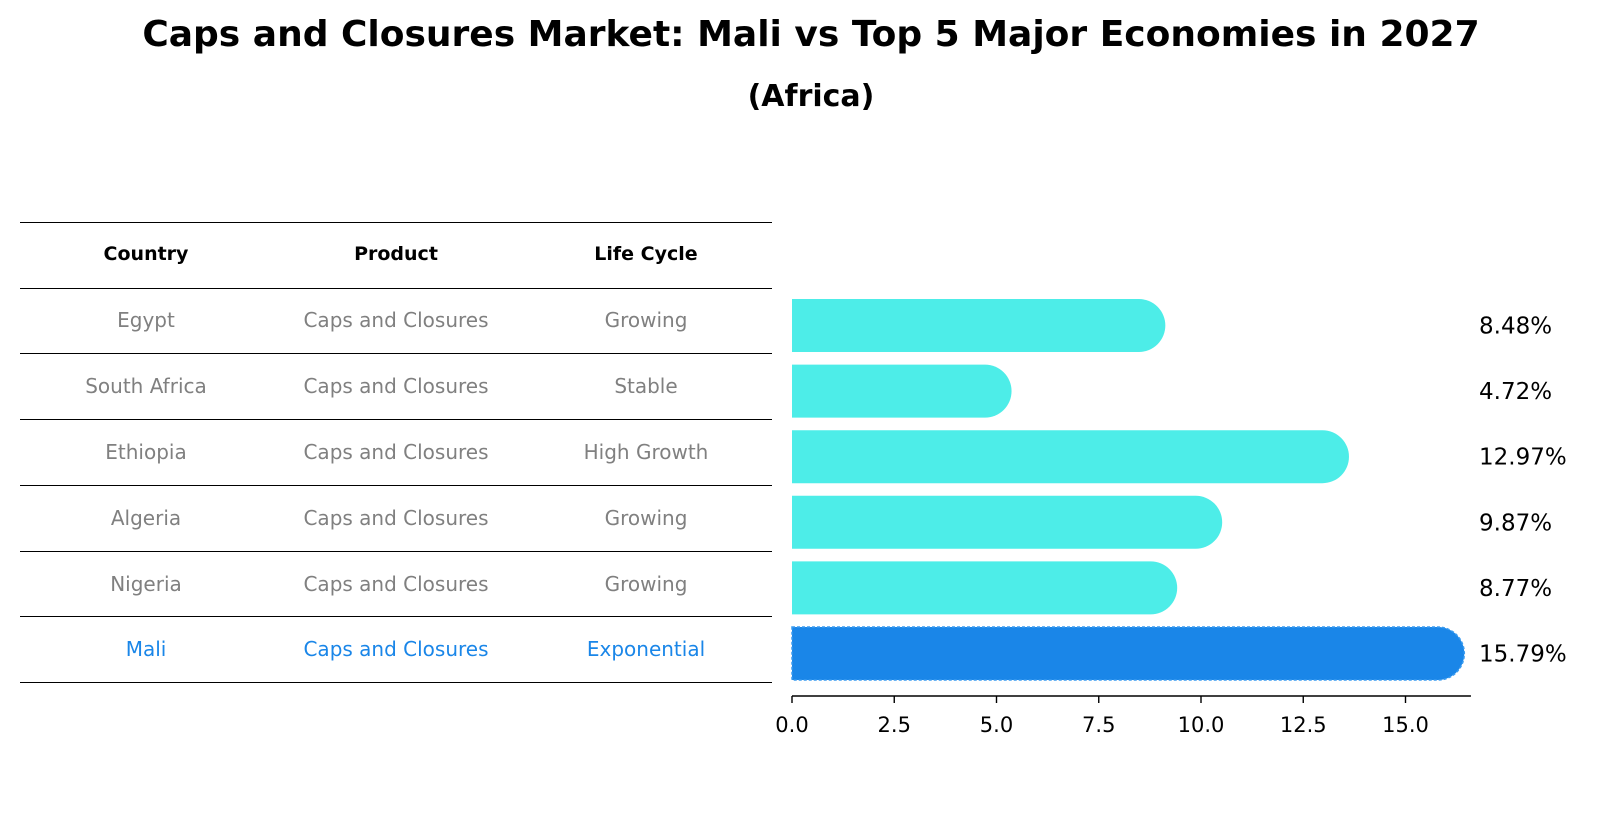  Describe the element at coordinates (996, 725) in the screenshot. I see `x-tick-label: 5.0` at that location.